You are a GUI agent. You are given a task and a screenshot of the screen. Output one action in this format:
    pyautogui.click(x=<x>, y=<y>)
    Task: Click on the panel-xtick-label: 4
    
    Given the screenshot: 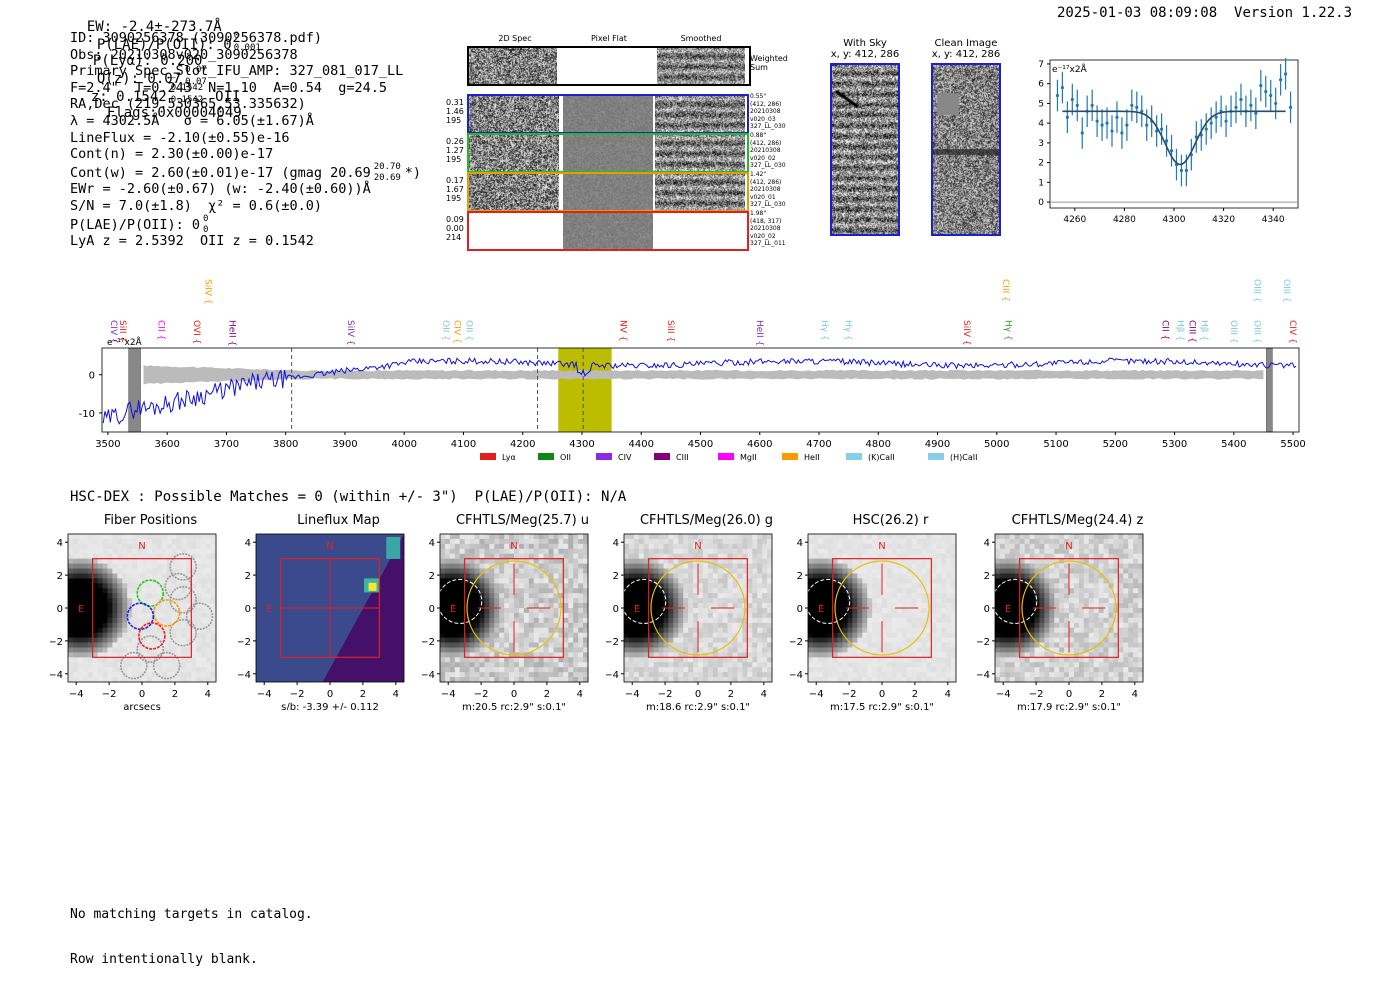 What is the action you would take?
    pyautogui.click(x=396, y=694)
    